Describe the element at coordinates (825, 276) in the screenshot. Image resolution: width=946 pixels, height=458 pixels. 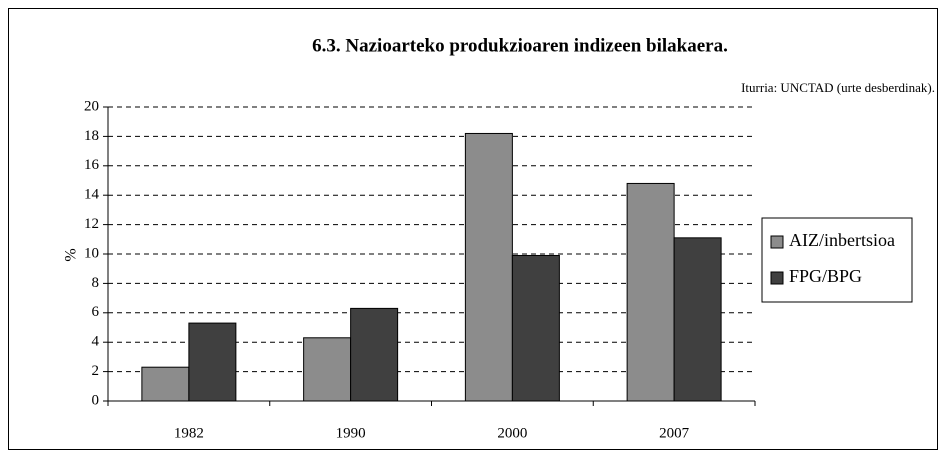
I see `legend-label: FPG/BPG` at that location.